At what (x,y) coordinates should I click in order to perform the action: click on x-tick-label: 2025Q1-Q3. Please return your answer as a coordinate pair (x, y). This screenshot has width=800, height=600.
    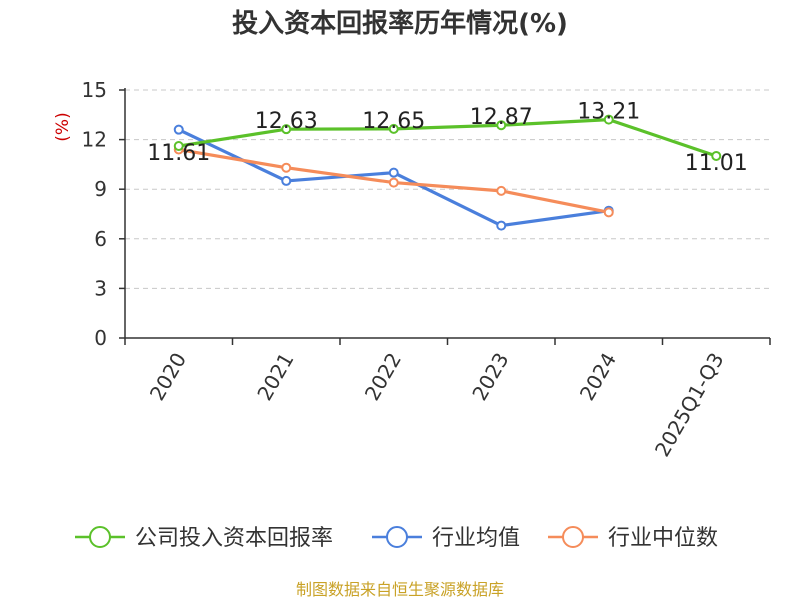
    Looking at the image, I should click on (689, 405).